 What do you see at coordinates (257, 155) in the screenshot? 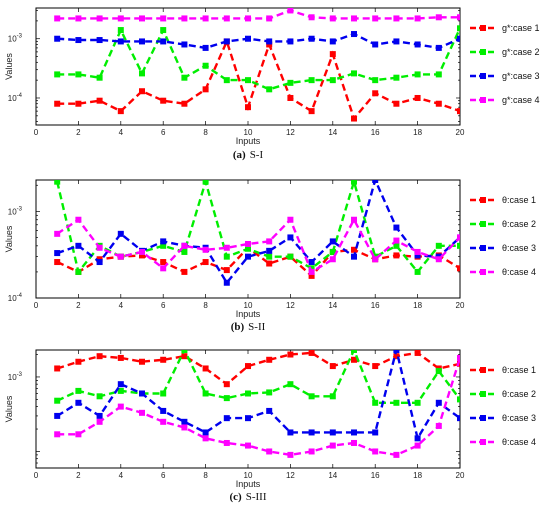
I see `caption-text: S-I` at bounding box center [257, 155].